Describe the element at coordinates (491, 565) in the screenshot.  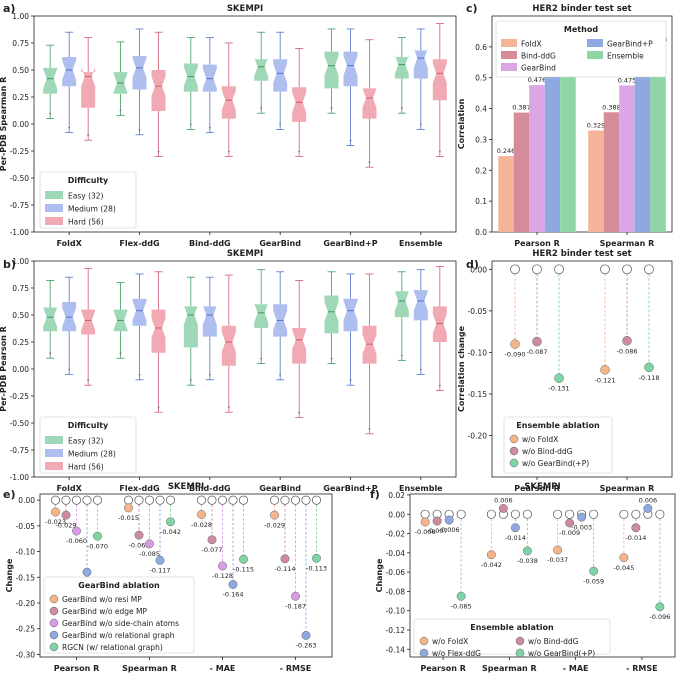
I see `point-value-label: -0.042` at that location.